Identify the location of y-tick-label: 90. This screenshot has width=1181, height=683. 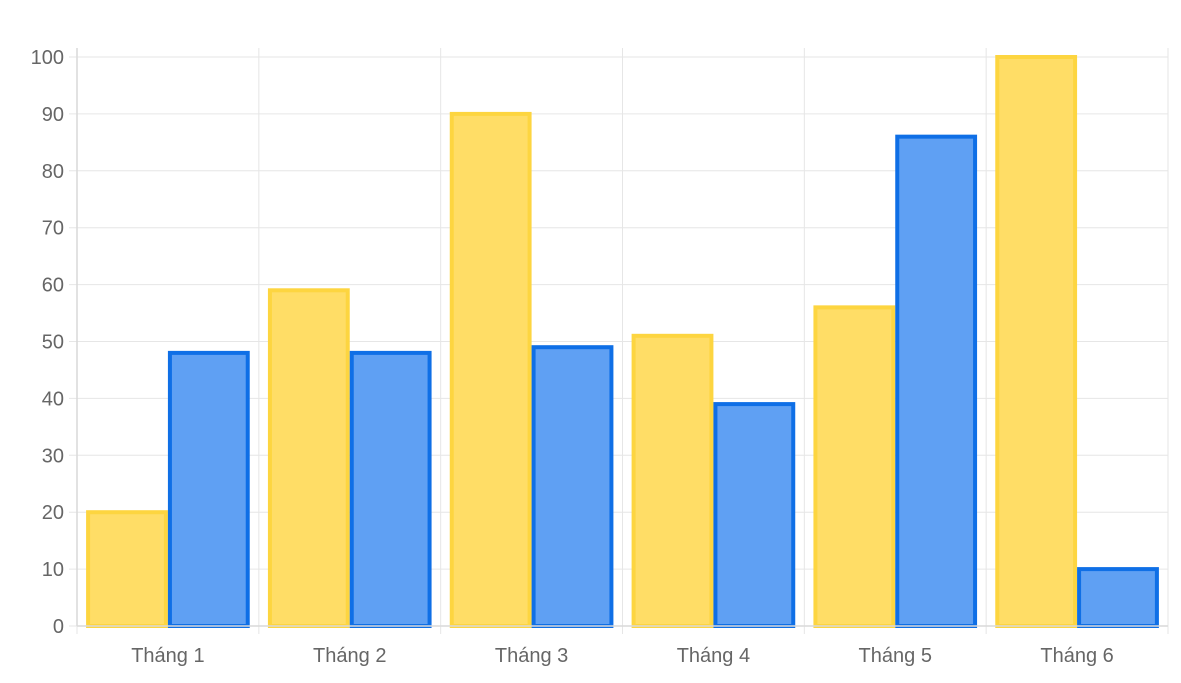
(53, 115).